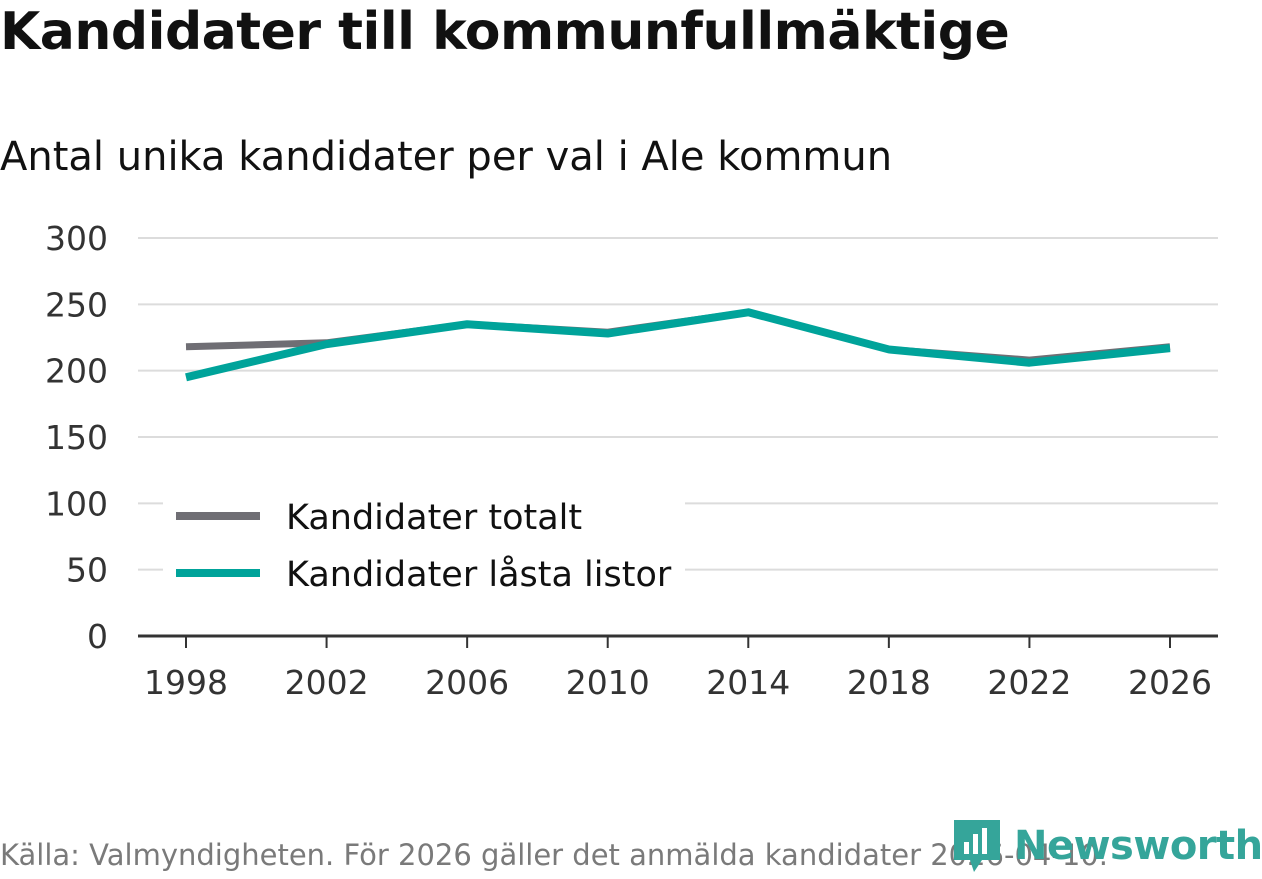 The width and height of the screenshot is (1262, 879). I want to click on y-tick-label: 150, so click(76, 437).